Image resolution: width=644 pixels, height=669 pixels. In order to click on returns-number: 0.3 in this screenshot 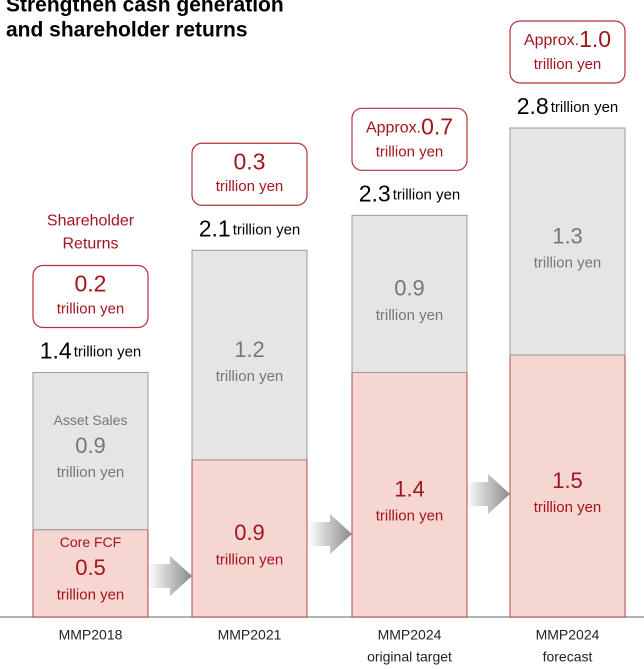, I will do `click(250, 161)`.